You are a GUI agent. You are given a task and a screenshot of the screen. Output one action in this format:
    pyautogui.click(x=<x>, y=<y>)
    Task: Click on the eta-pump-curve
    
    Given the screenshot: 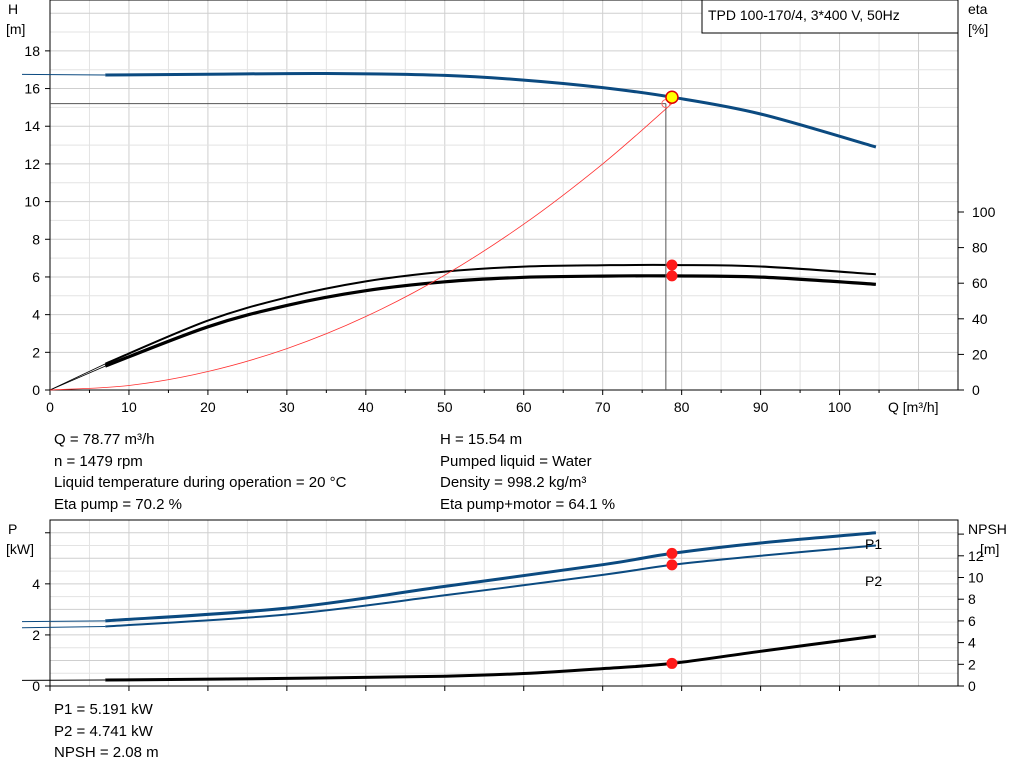 What is the action you would take?
    pyautogui.click(x=490, y=314)
    